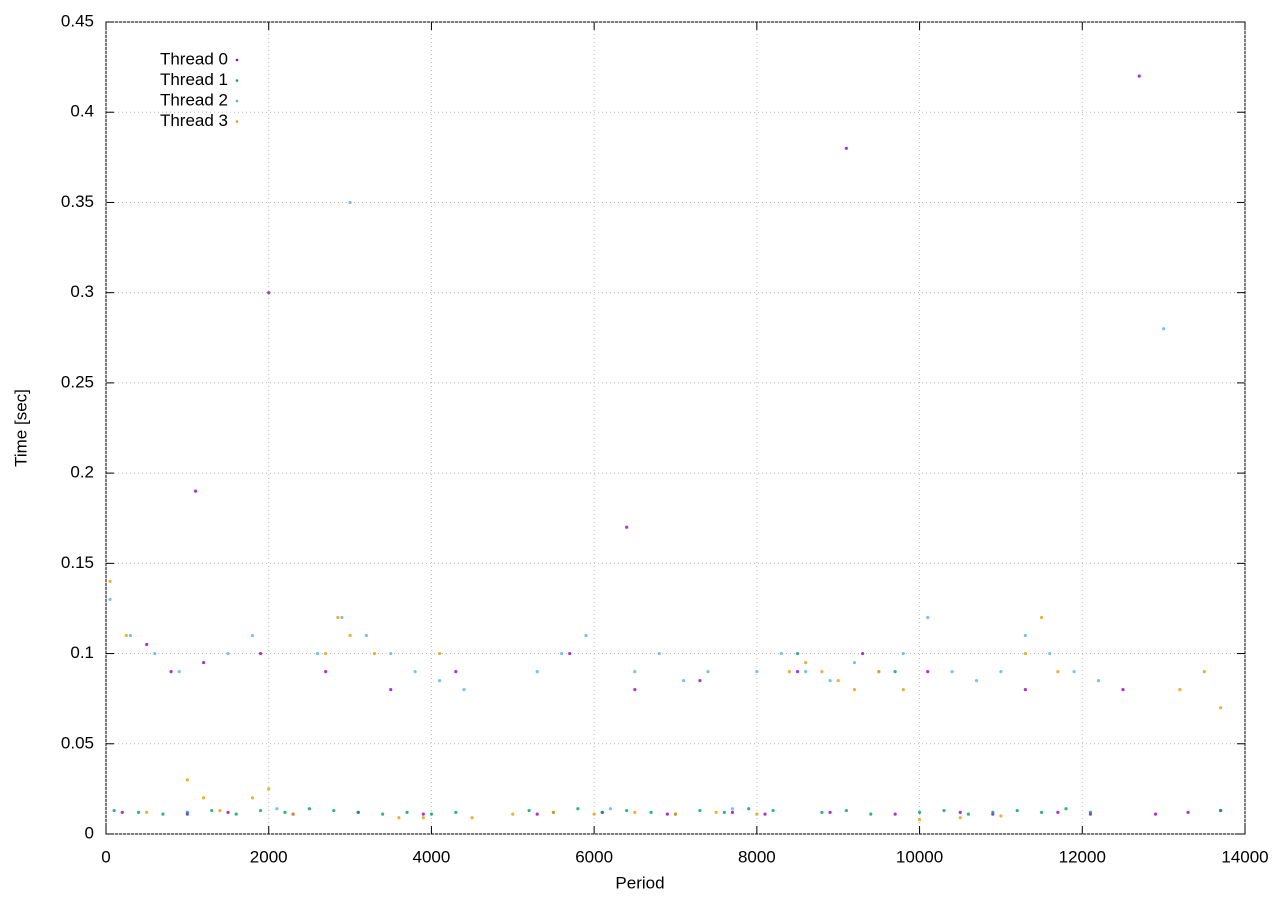 Image resolution: width=1280 pixels, height=901 pixels. Describe the element at coordinates (82, 291) in the screenshot. I see `y-tick-label: 0.3` at that location.